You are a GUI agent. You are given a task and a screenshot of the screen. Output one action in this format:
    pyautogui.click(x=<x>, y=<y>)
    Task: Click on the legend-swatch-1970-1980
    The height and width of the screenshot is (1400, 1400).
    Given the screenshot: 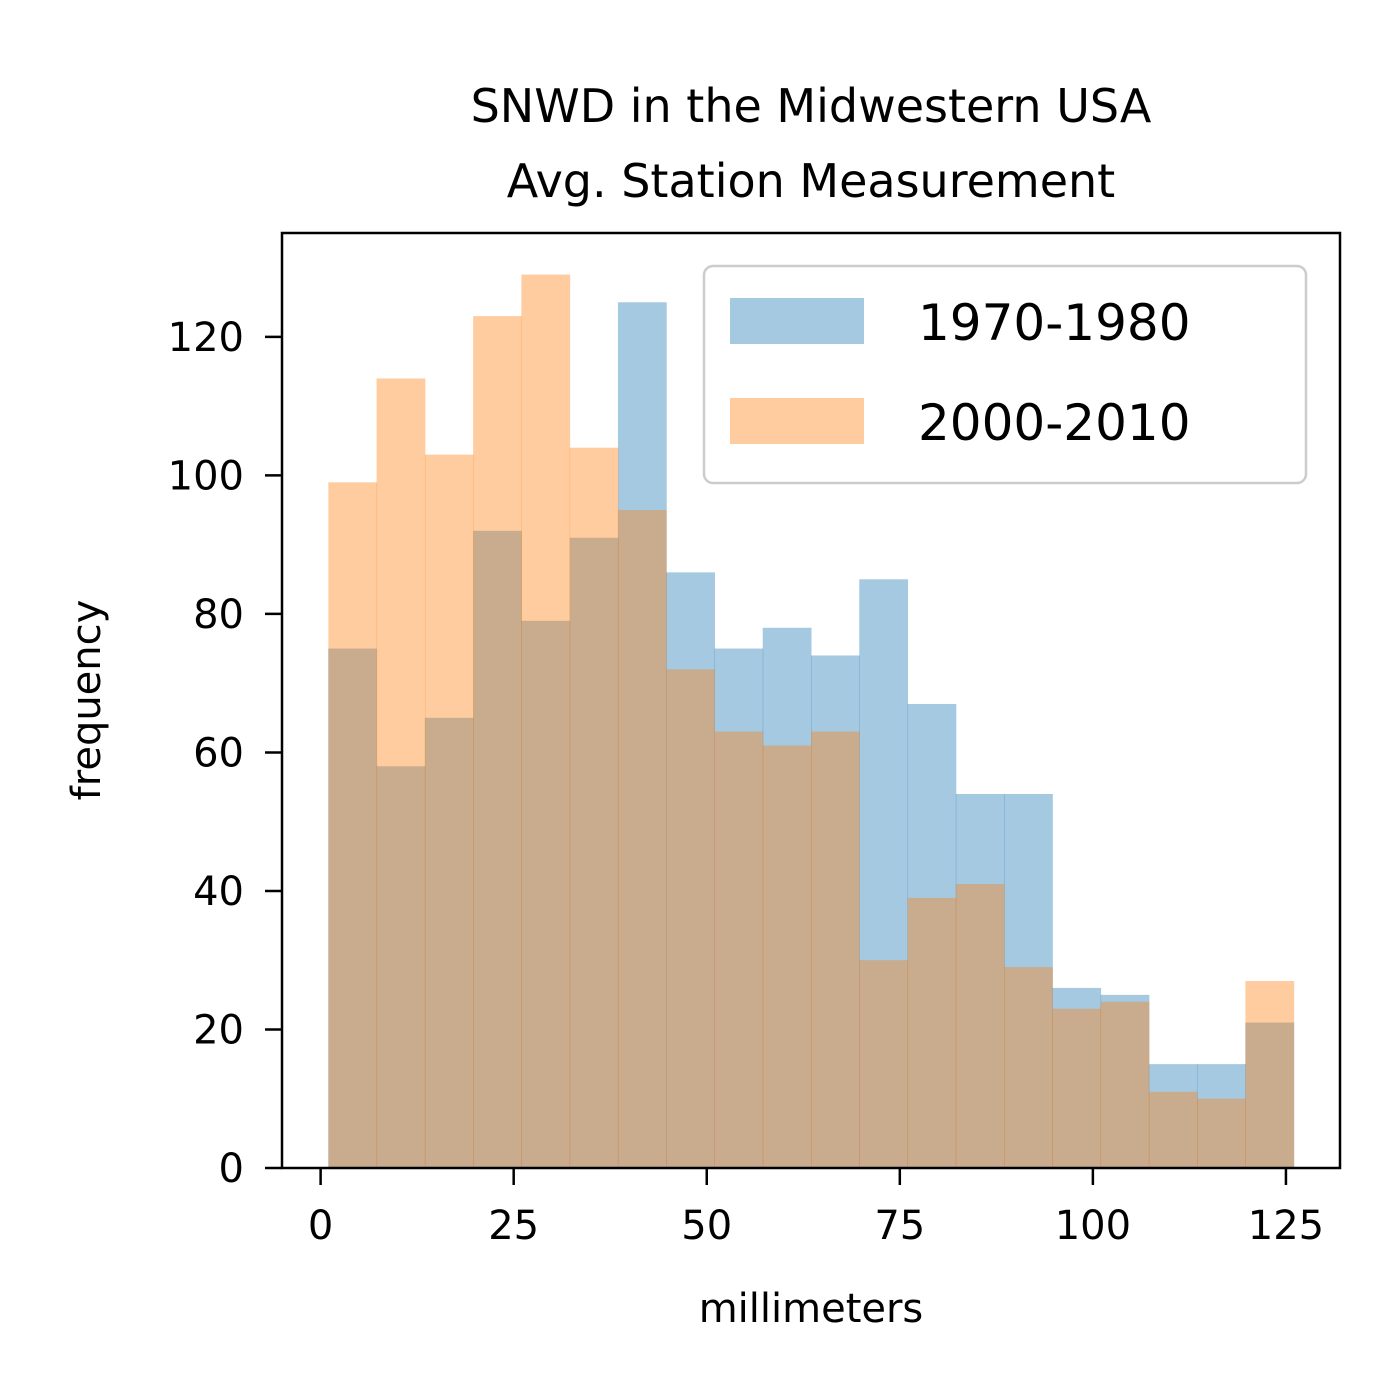 What is the action you would take?
    pyautogui.click(x=797, y=321)
    